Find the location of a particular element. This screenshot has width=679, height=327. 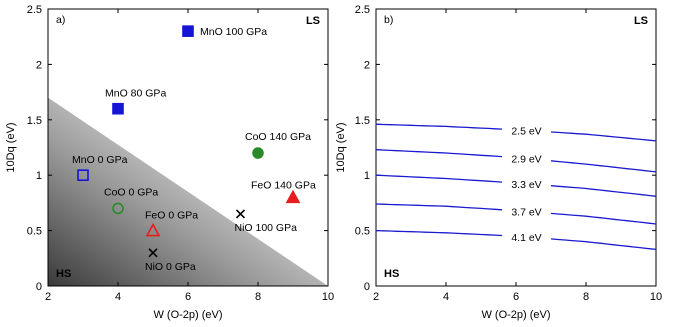

point-label: CoO 0 GPa is located at coordinates (131, 192).